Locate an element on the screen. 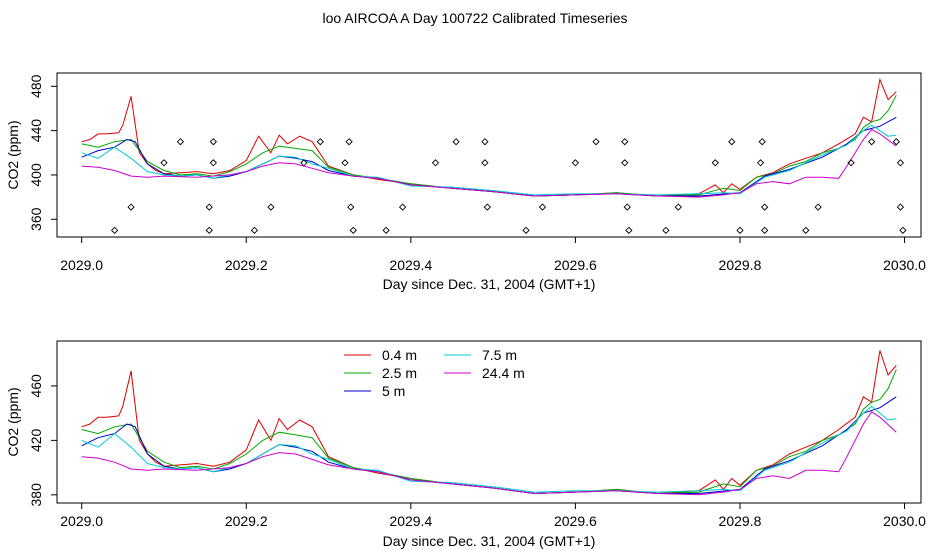  legend-label: 5 m is located at coordinates (393, 391).